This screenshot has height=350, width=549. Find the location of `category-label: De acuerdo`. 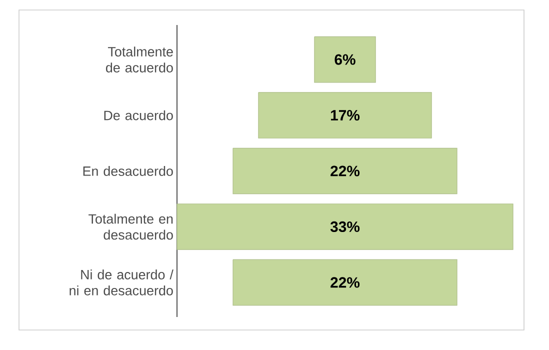

category-label: De acuerdo is located at coordinates (138, 115).